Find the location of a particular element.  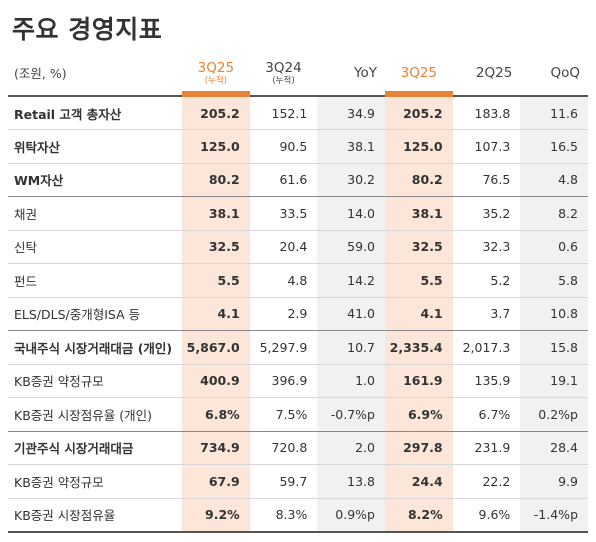

table-cell: 67.9 is located at coordinates (216, 481).